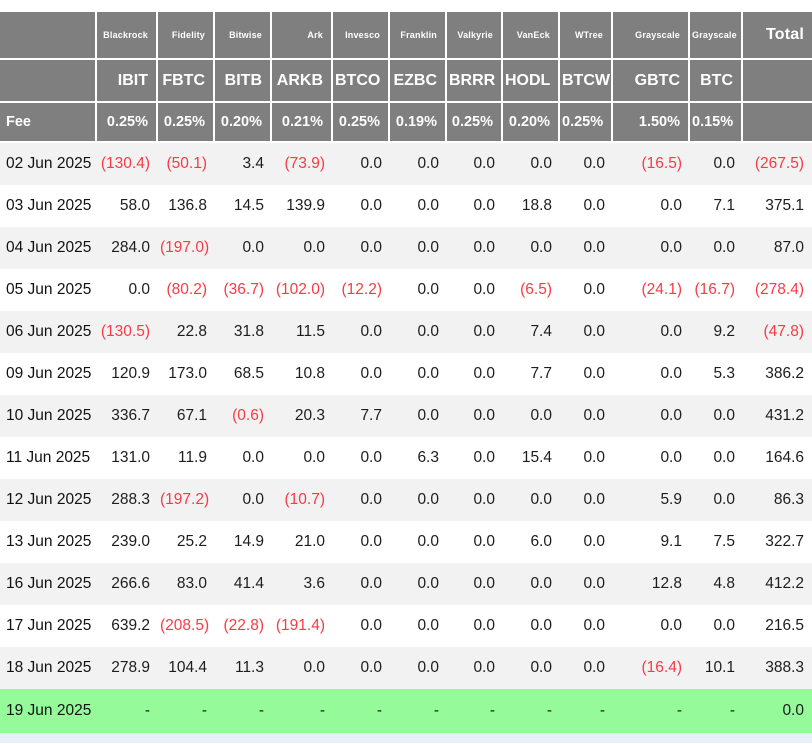 Image resolution: width=812 pixels, height=744 pixels. What do you see at coordinates (361, 81) in the screenshot?
I see `ticker-header-cell: BTCO` at bounding box center [361, 81].